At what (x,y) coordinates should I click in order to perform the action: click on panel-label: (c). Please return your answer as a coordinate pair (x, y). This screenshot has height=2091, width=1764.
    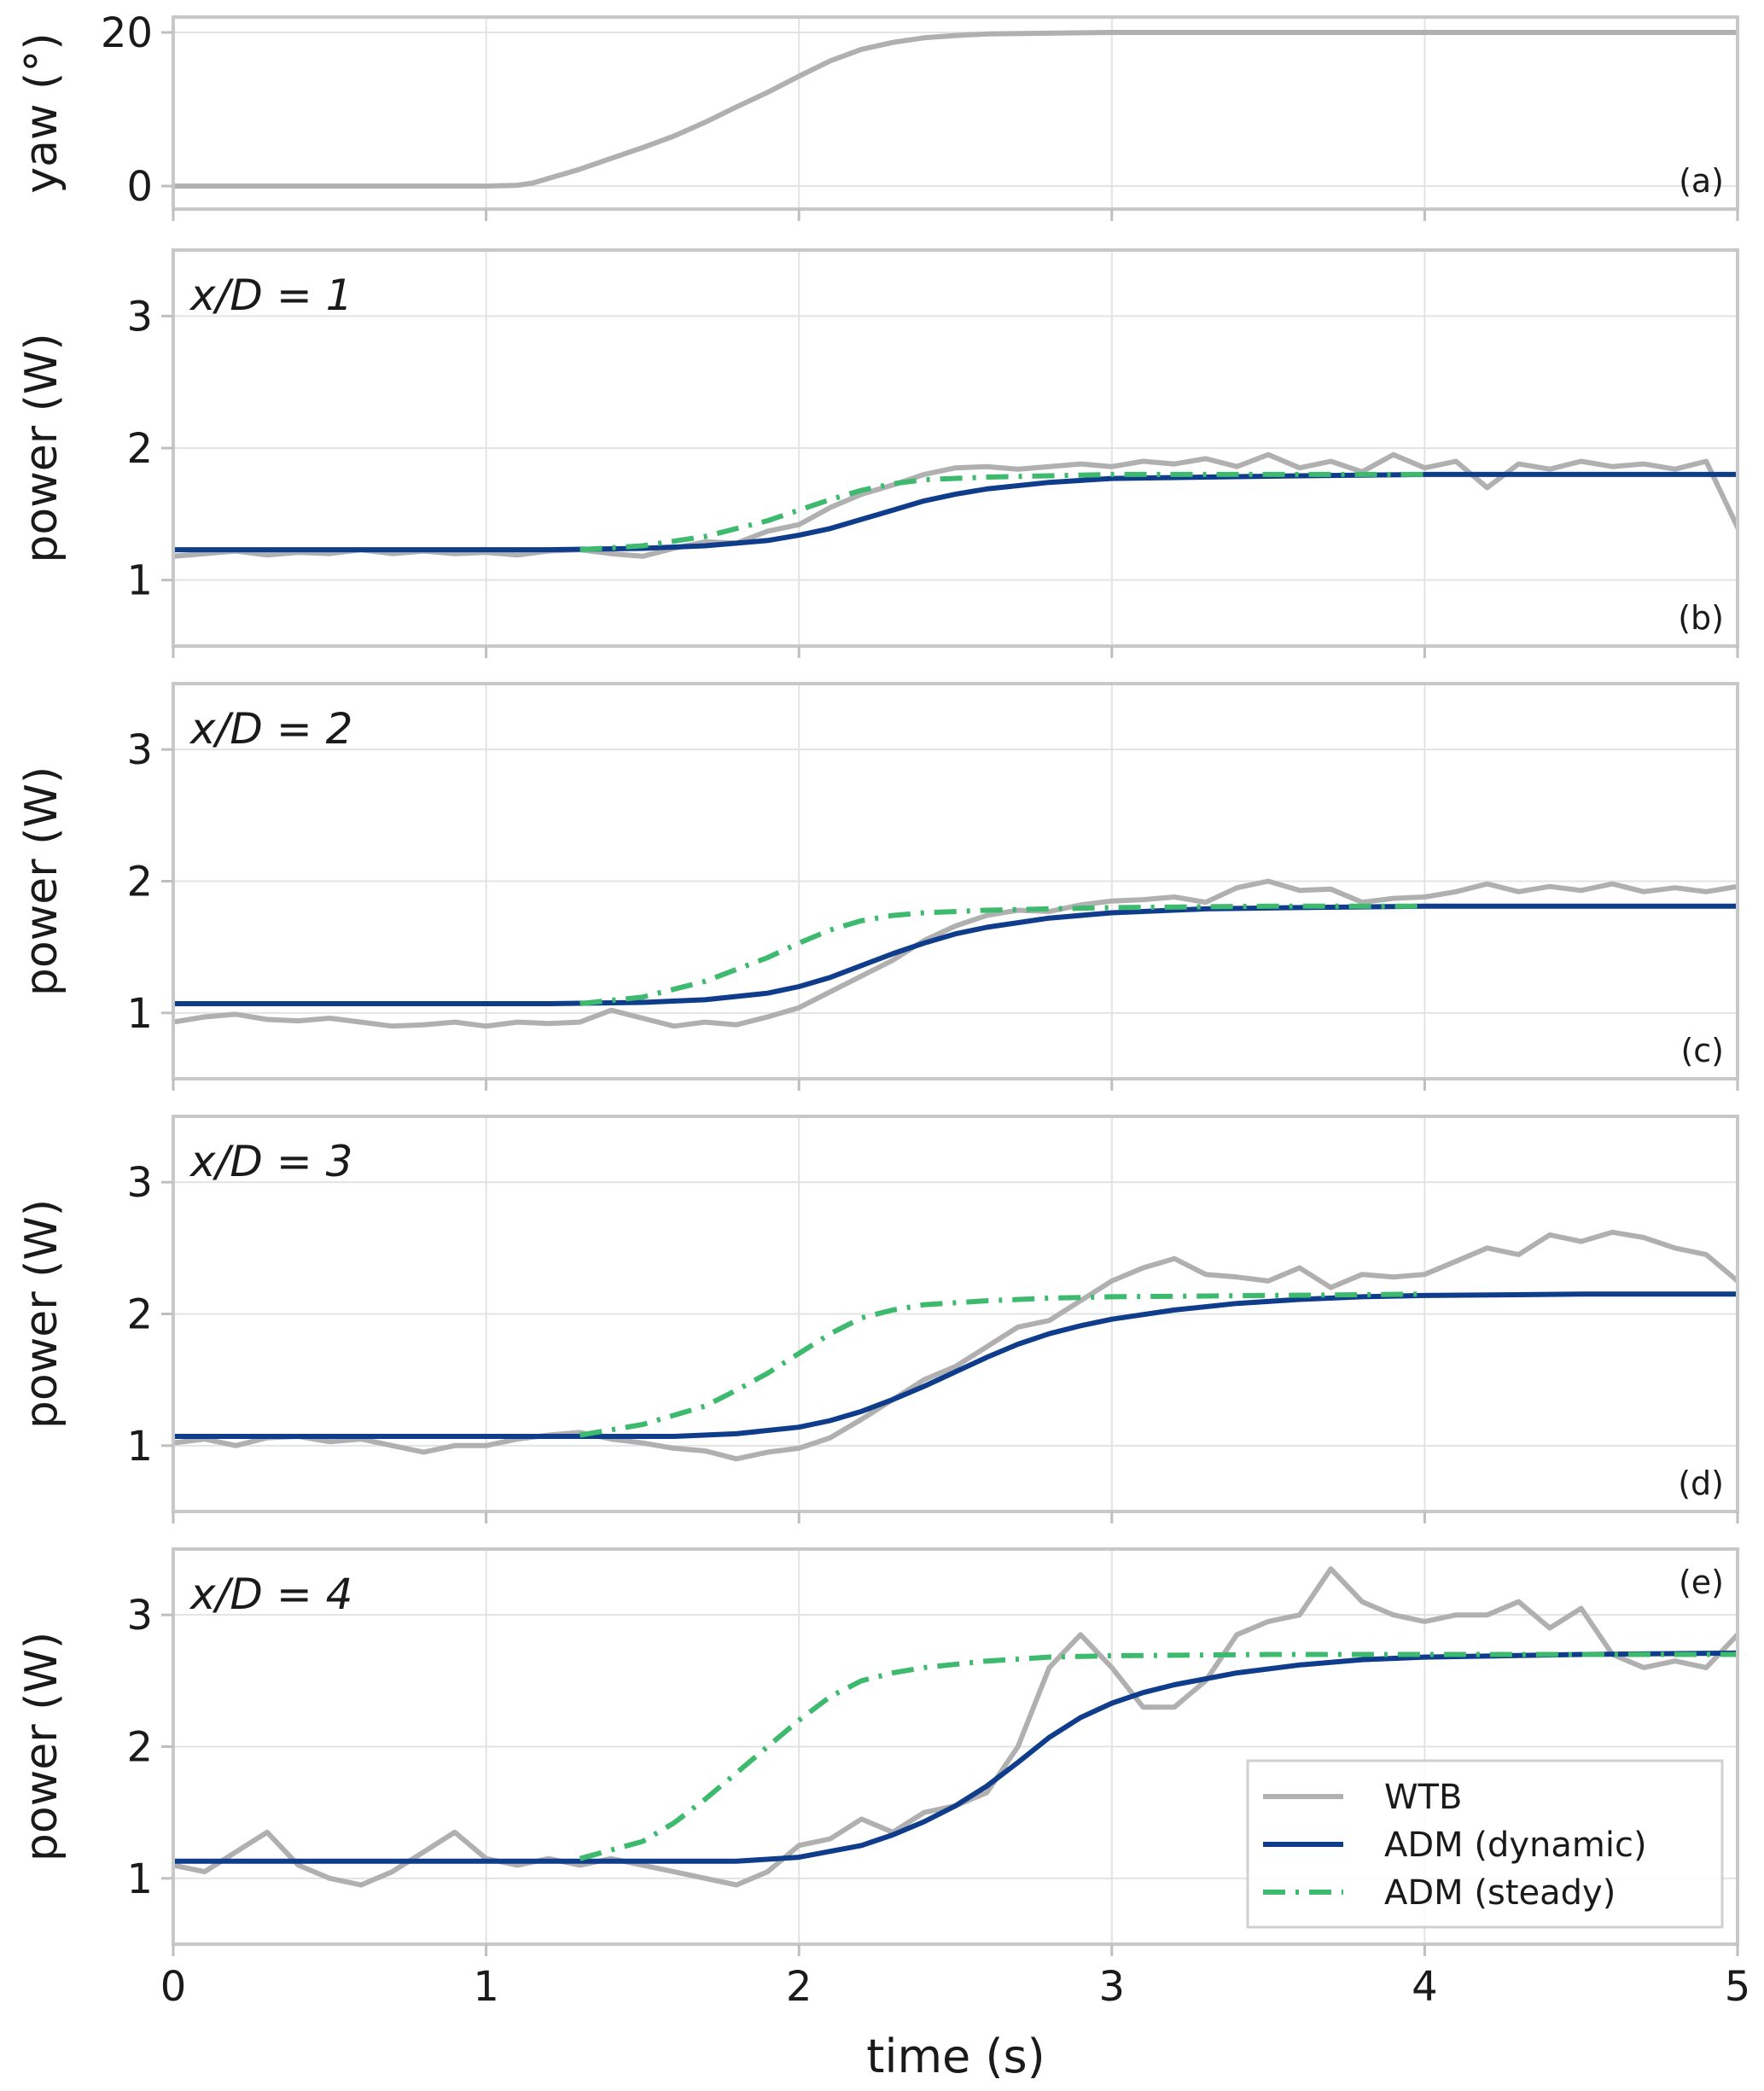
    Looking at the image, I should click on (1702, 1050).